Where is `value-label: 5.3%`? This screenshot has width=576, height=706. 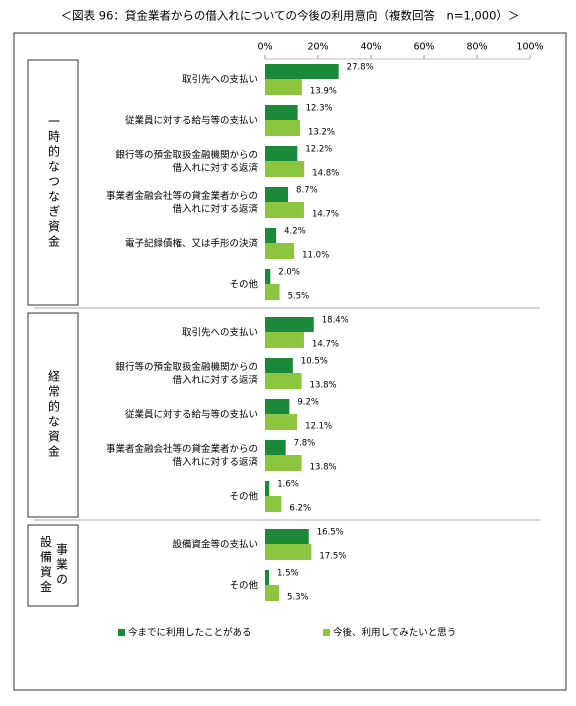 value-label: 5.3% is located at coordinates (298, 598).